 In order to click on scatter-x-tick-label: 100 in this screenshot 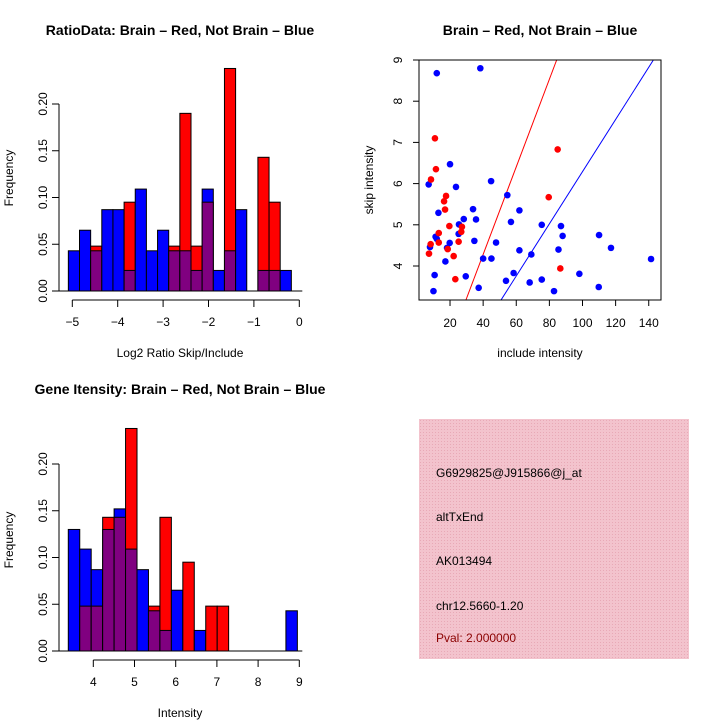, I will do `click(582, 323)`.